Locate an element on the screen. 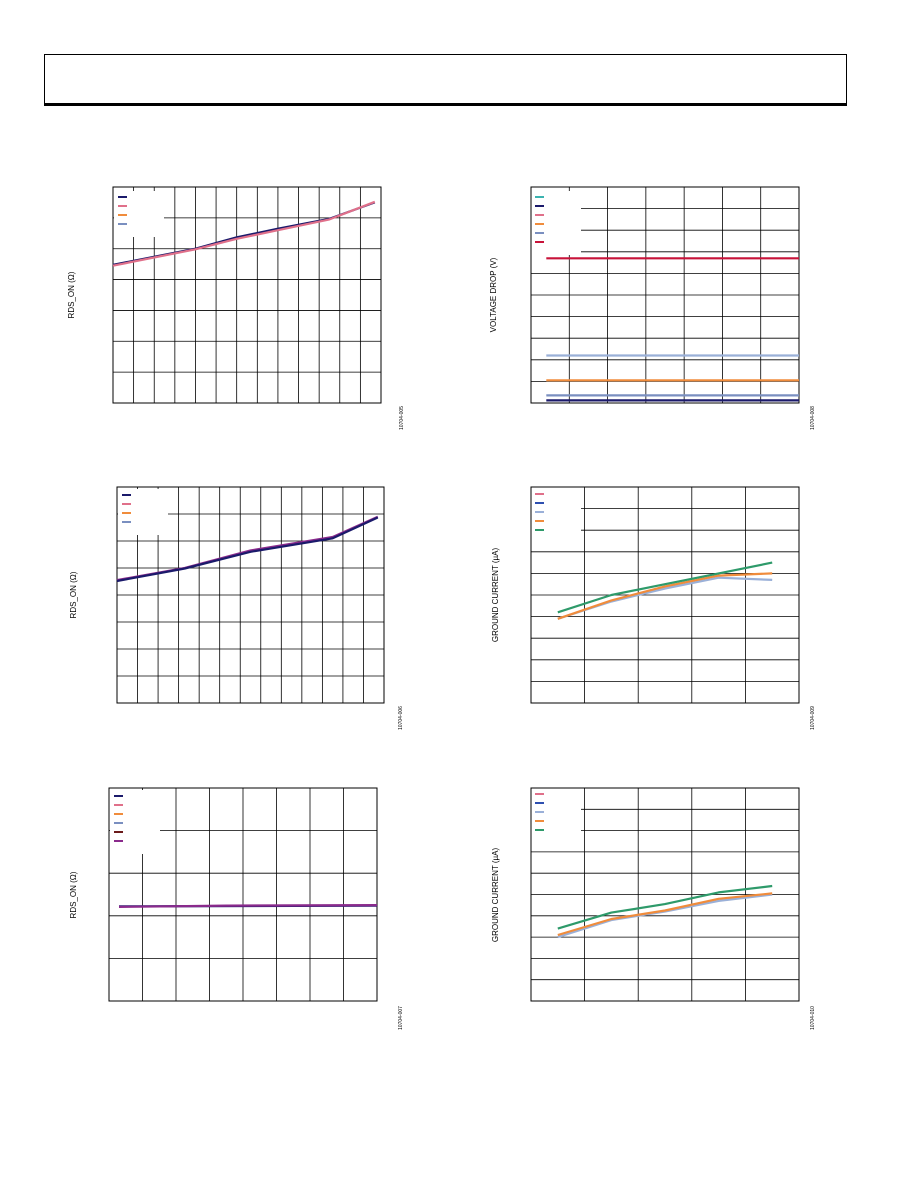 The image size is (918, 1188). chart-2: VOLTAGE DROP (V) 10704-008 is located at coordinates (652, 308).